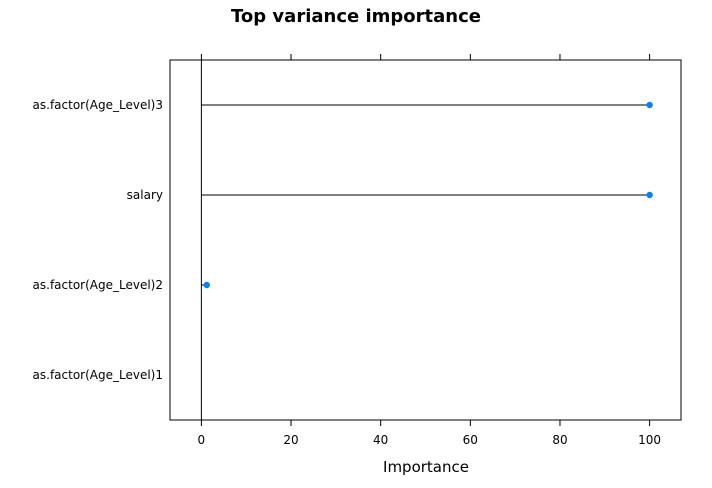  I want to click on chart-title: Top variance importance, so click(356, 16).